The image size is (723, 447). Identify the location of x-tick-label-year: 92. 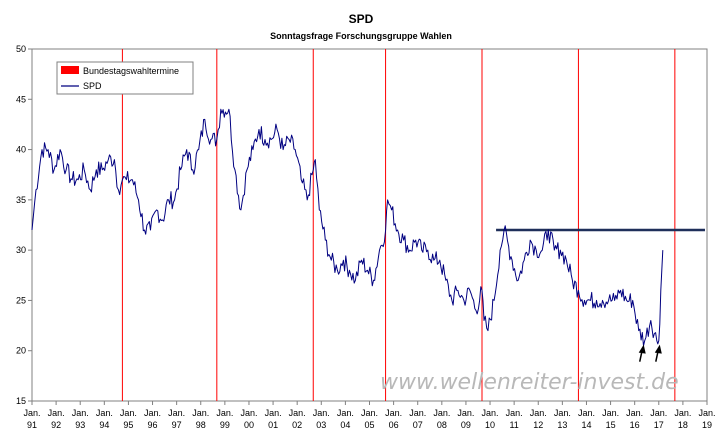
(56, 425).